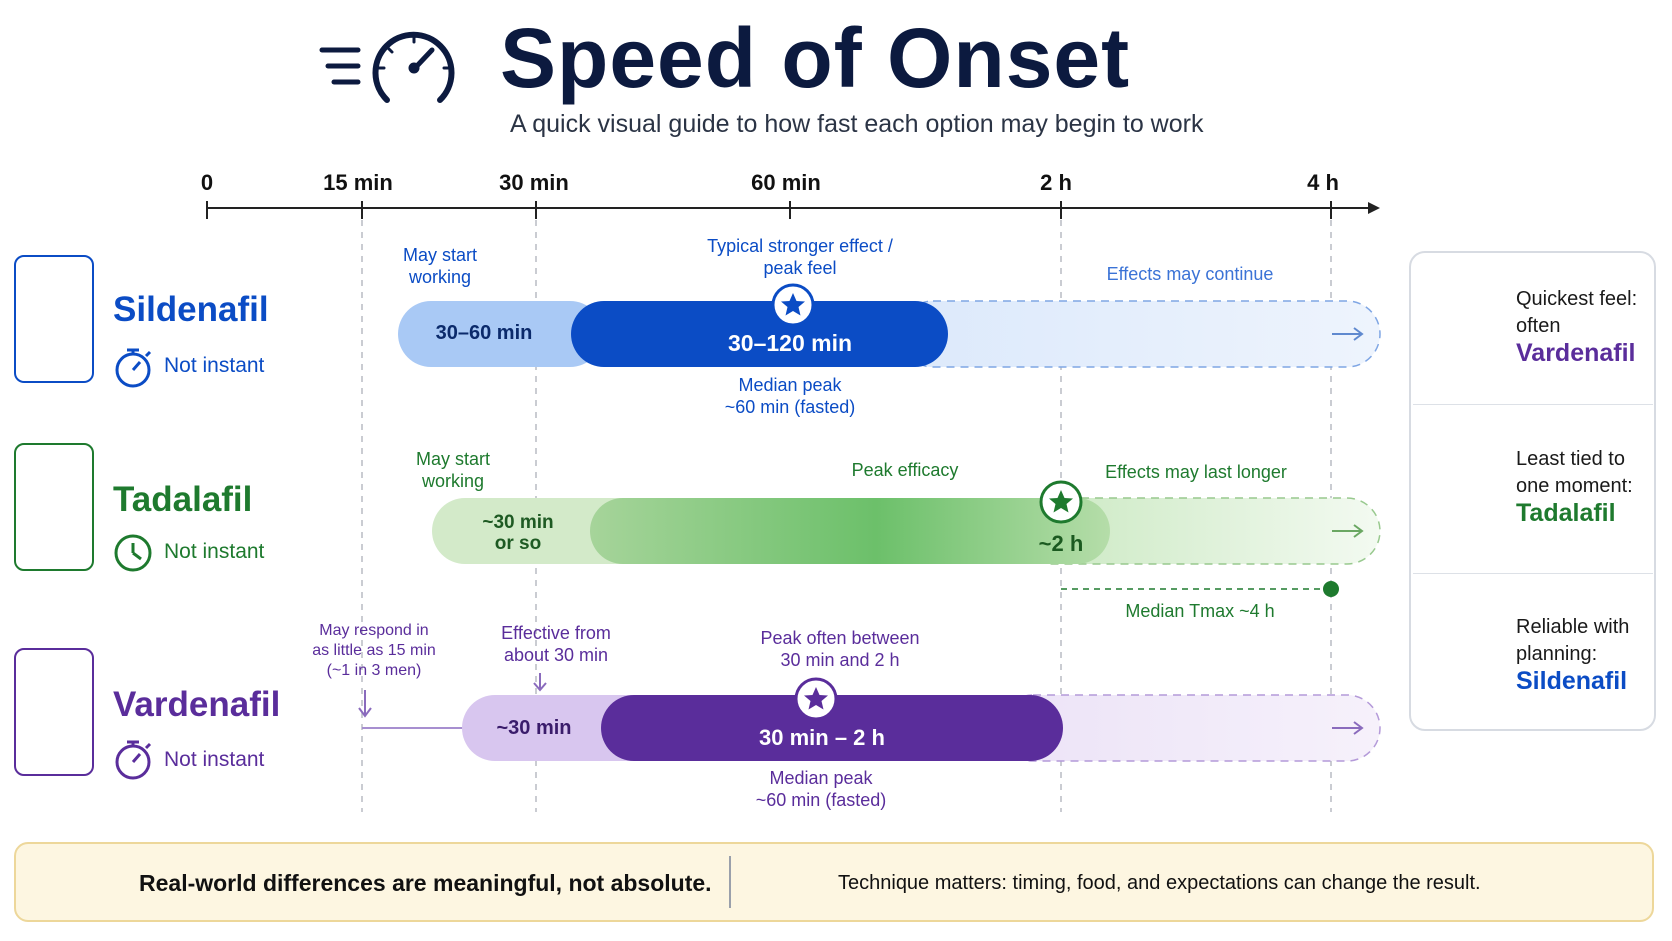  Describe the element at coordinates (214, 551) in the screenshot. I see `status-tadalafil: Not instant` at that location.